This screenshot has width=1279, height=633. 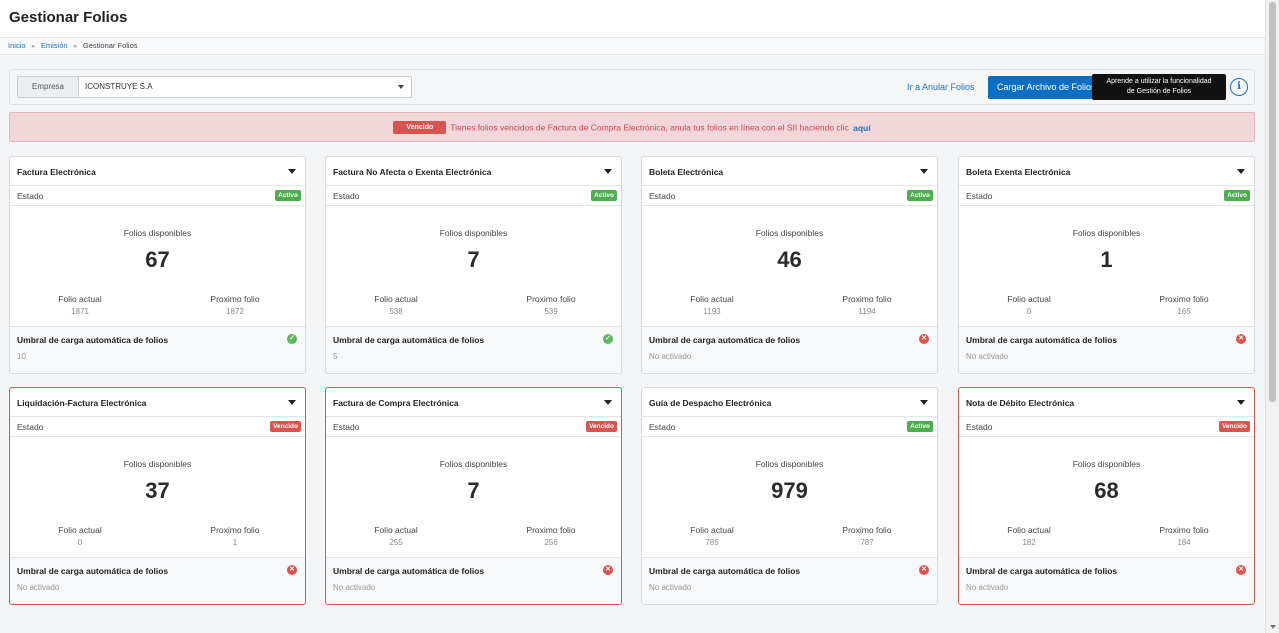 I want to click on card-title: Factura No Afecta o Exenta Electrónica, so click(x=412, y=172).